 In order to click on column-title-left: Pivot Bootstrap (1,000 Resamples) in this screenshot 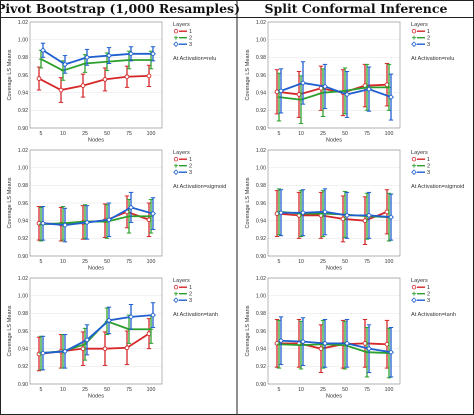, I will do `click(120, 8)`.